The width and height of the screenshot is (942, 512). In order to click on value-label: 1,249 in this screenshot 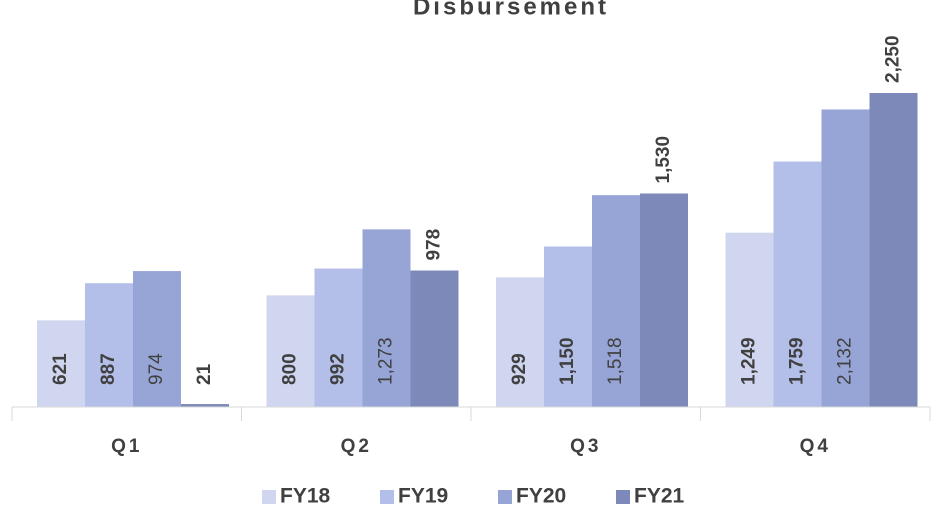, I will do `click(749, 361)`.